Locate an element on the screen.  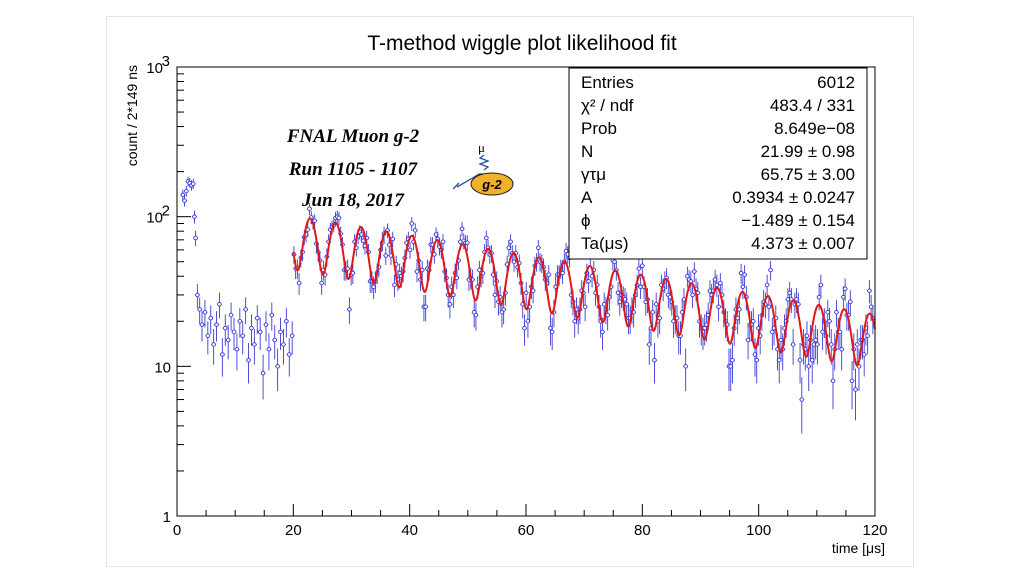
y-tick-label: 1 is located at coordinates (167, 517).